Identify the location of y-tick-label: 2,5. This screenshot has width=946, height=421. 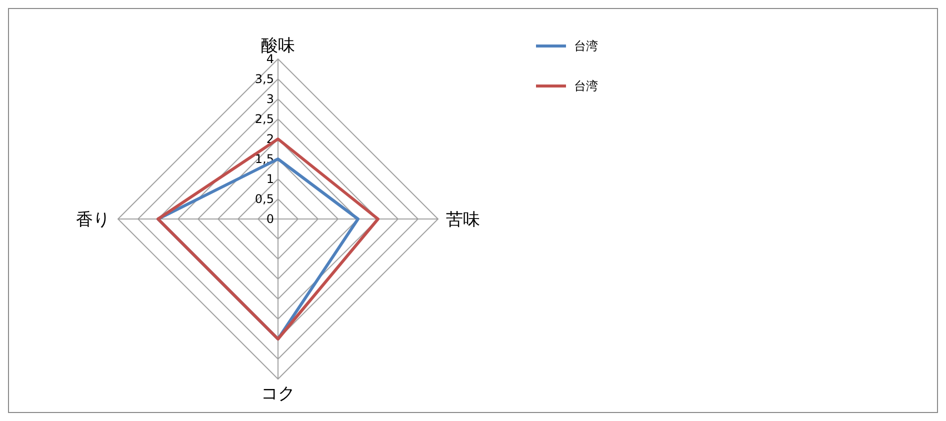
(264, 119).